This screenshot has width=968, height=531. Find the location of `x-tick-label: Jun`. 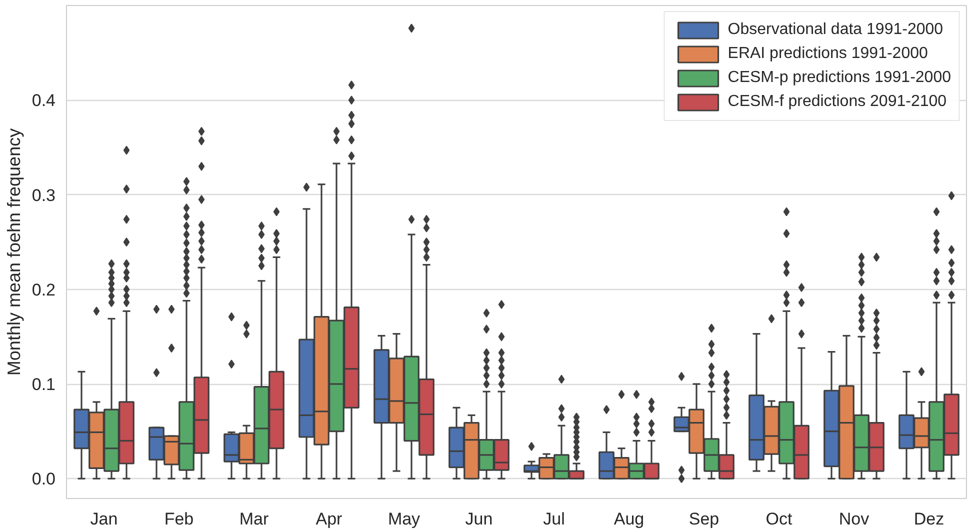

x-tick-label: Jun is located at coordinates (479, 519).